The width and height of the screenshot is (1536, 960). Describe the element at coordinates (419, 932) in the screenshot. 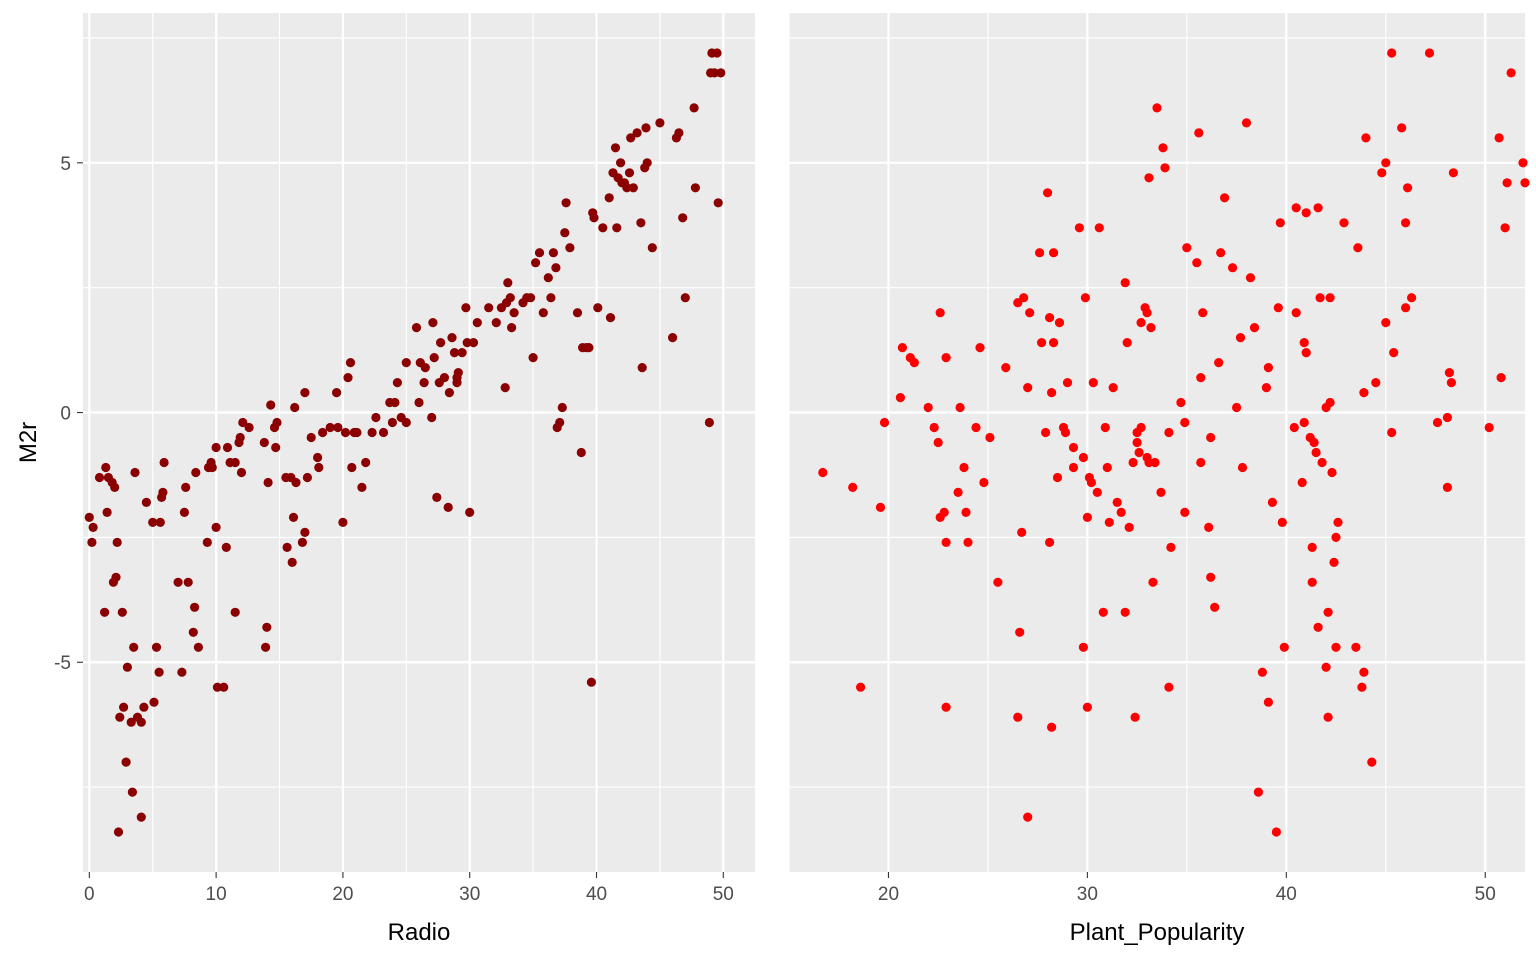

I see `x-axis-title-radio: Radio` at that location.